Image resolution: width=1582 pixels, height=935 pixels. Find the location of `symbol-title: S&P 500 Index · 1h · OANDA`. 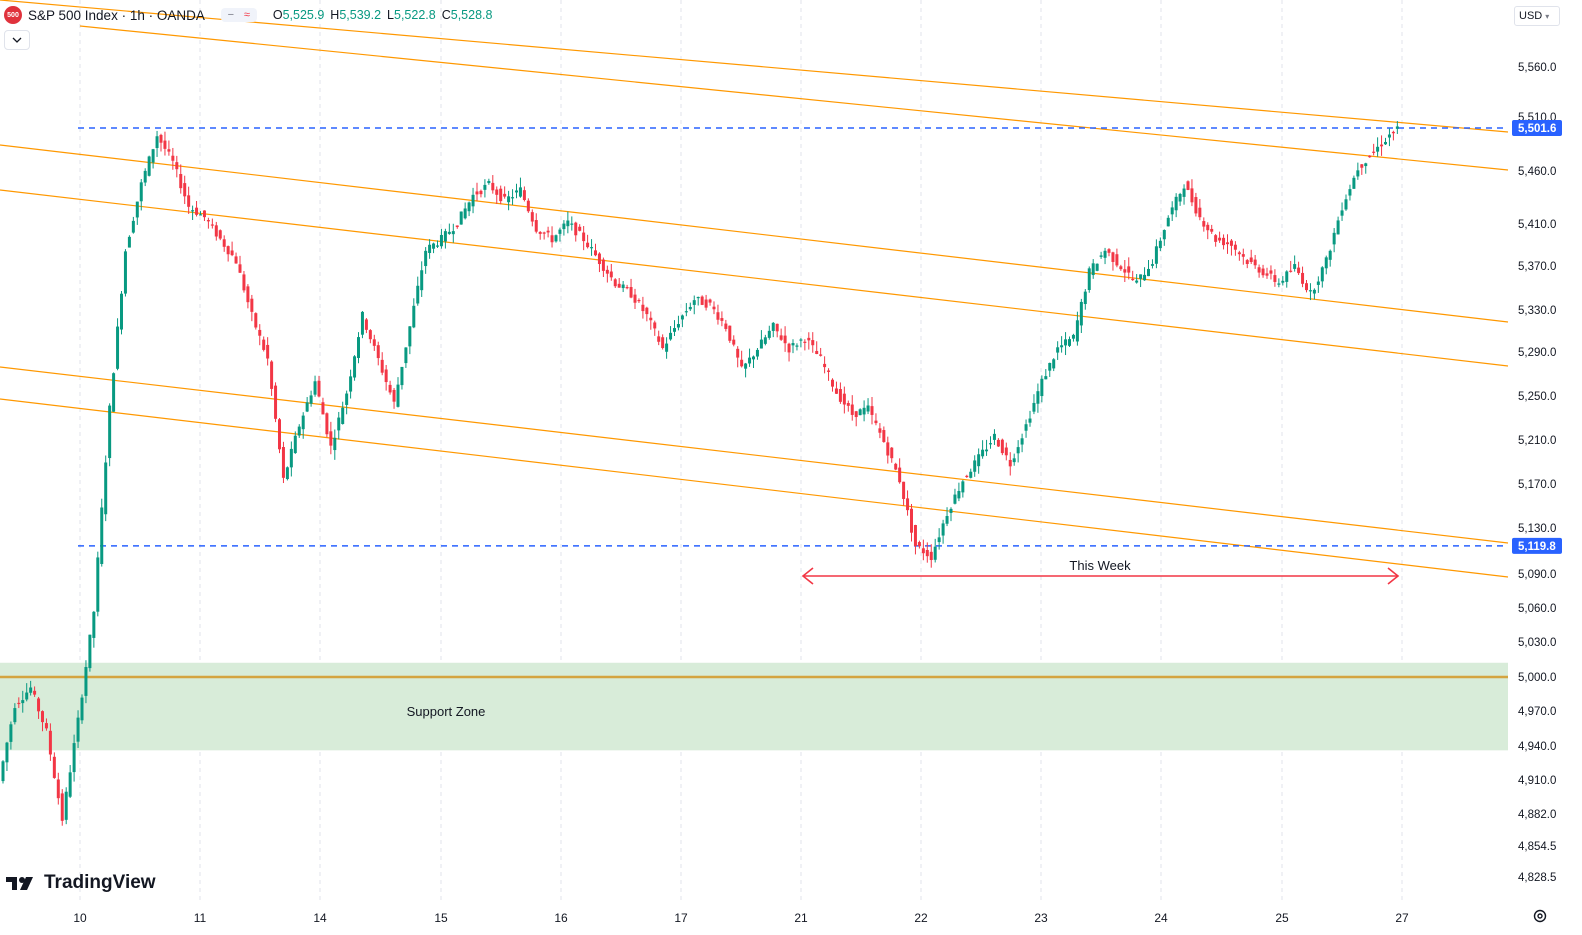

symbol-title: S&P 500 Index · 1h · OANDA is located at coordinates (116, 15).